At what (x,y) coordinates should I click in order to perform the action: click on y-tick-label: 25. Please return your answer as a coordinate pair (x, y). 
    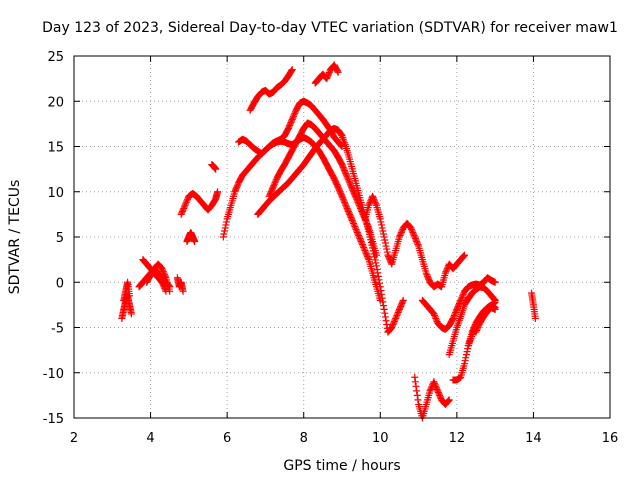
    Looking at the image, I should click on (55, 57).